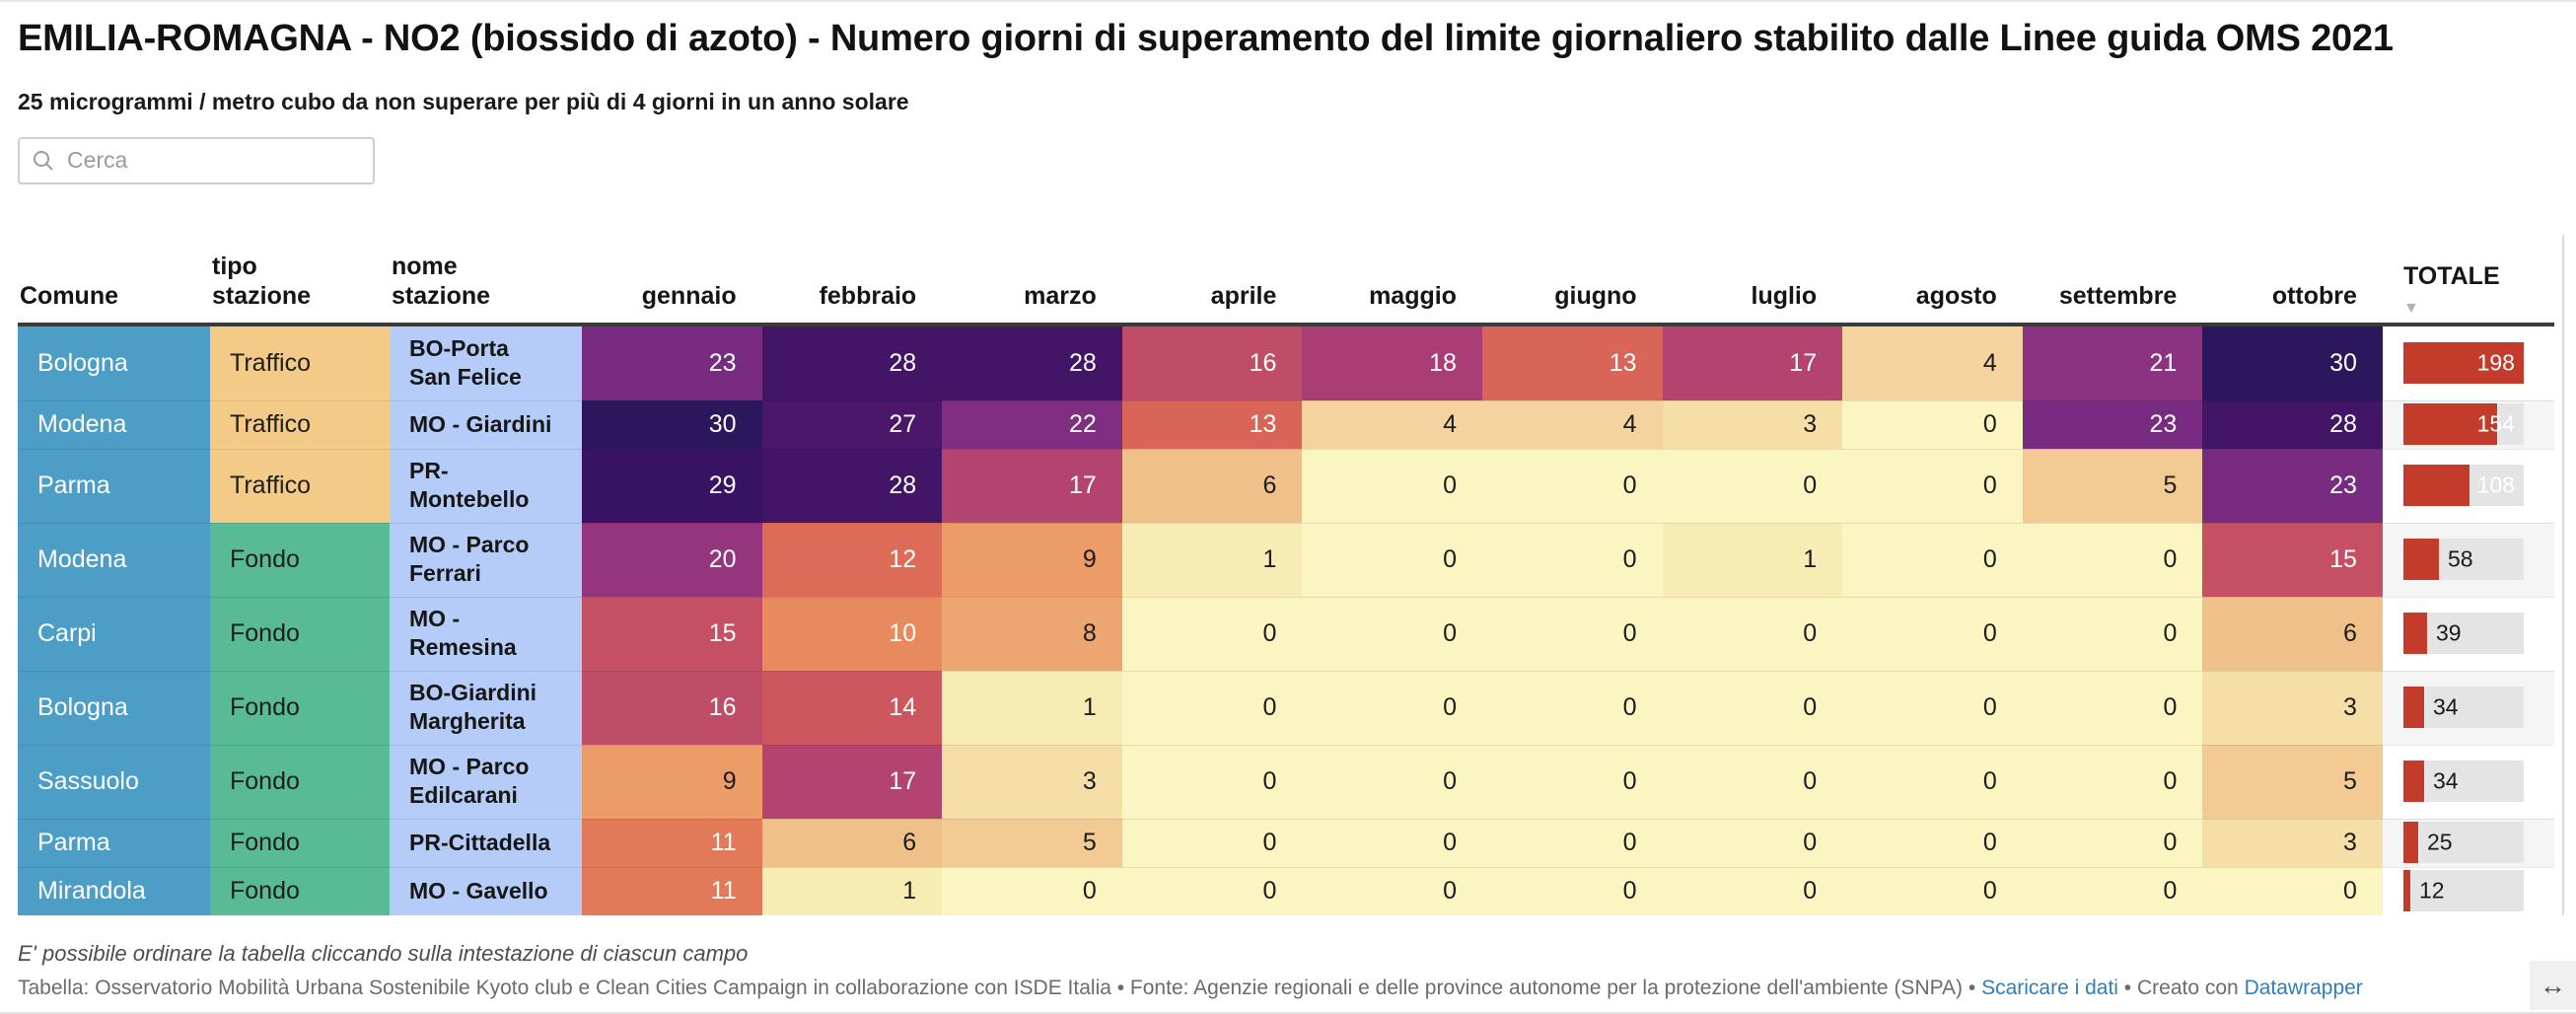 The image size is (2576, 1014). What do you see at coordinates (2431, 891) in the screenshot?
I see `totale-value: 12` at bounding box center [2431, 891].